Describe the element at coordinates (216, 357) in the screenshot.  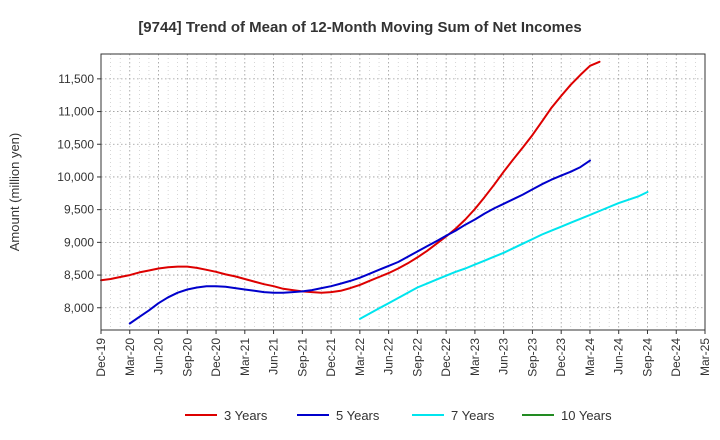
I see `x-tick-label: Dec-20` at that location.